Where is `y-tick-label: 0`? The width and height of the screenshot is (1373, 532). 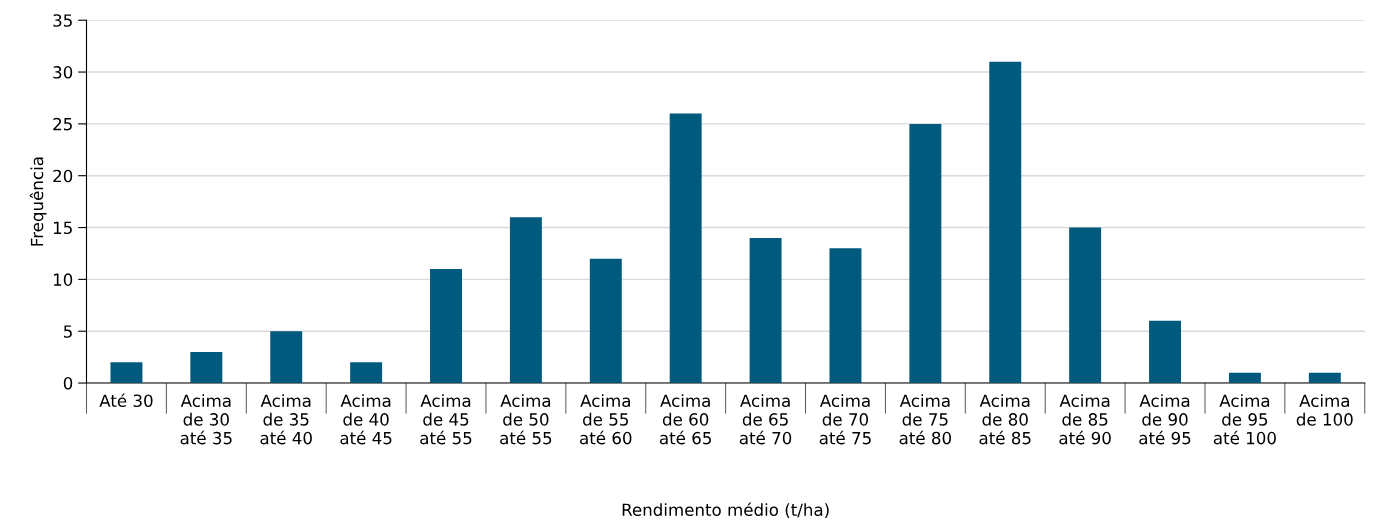
y-tick-label: 0 is located at coordinates (68, 383).